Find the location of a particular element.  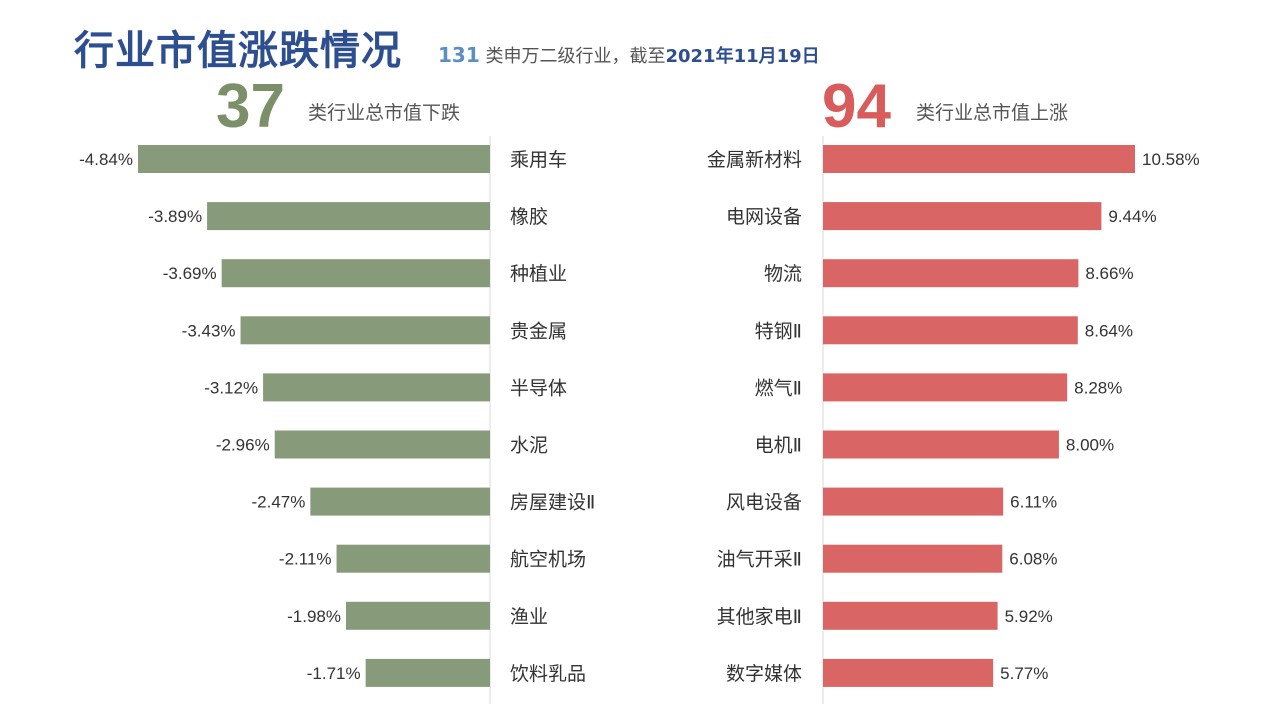

rise-category-label: 风电设备 is located at coordinates (764, 503).